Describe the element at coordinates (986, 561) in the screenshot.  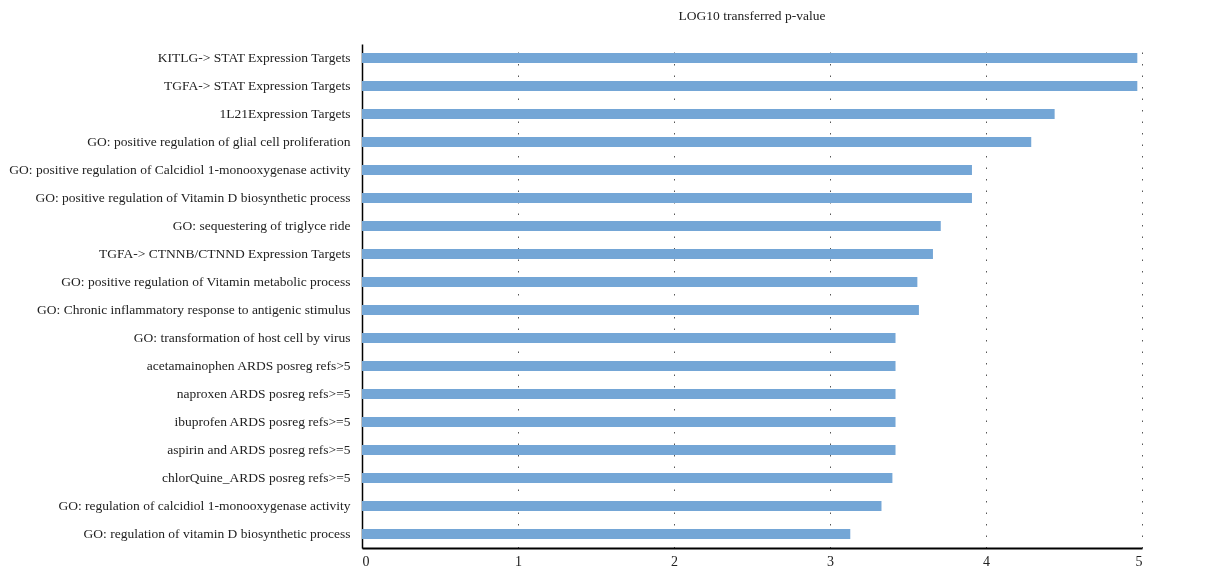
I see `x-tick-label: 4` at that location.